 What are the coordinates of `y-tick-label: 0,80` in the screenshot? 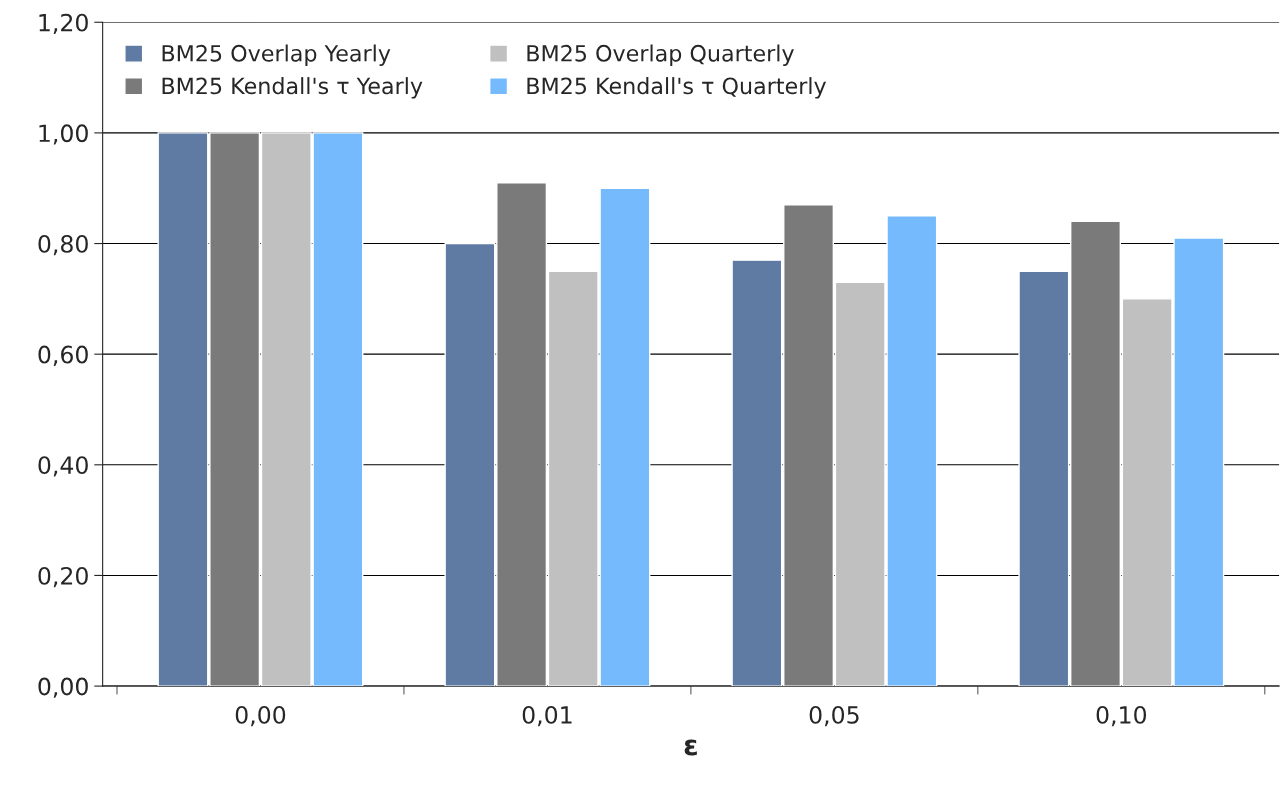 It's located at (63, 245).